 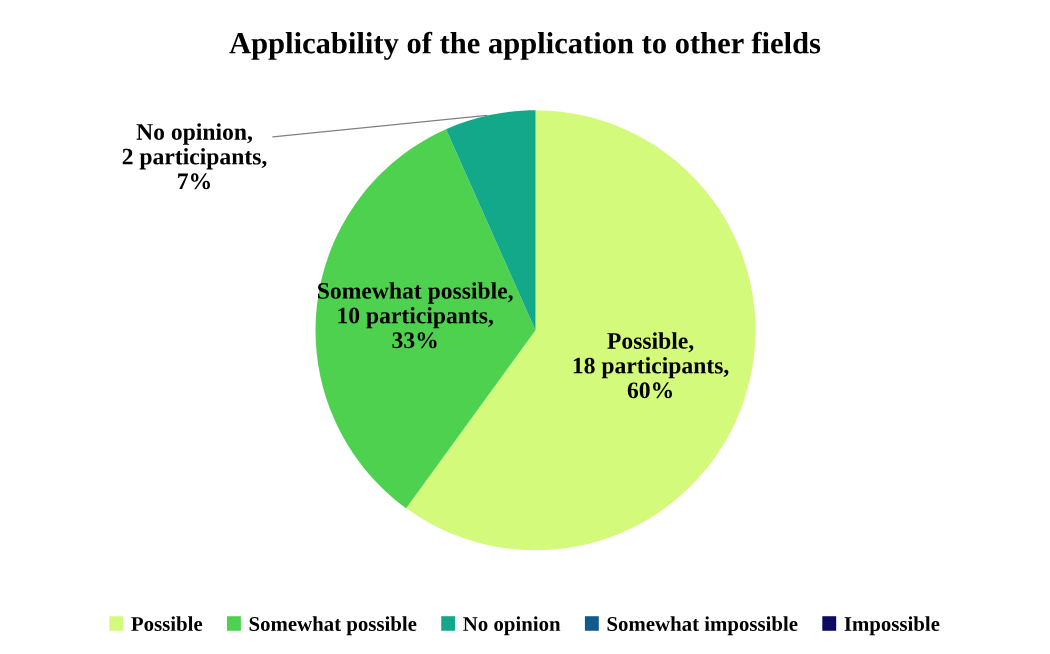 What do you see at coordinates (651, 365) in the screenshot?
I see `data-label: Possible, 18 participants, 60%` at bounding box center [651, 365].